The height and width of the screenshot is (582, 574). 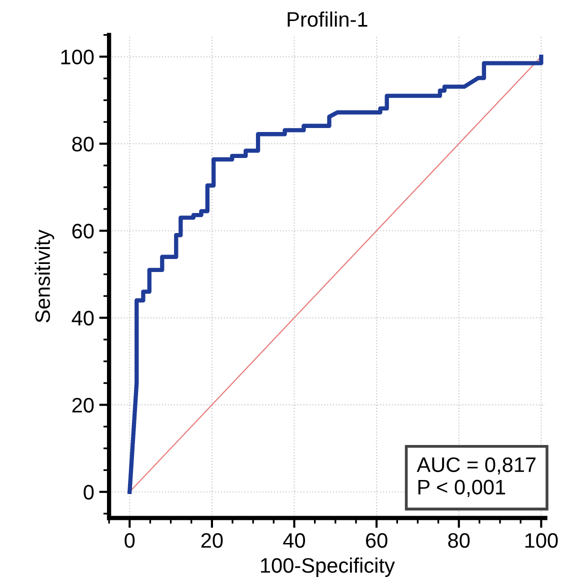 I want to click on annotation: P < 0,001, so click(x=462, y=488).